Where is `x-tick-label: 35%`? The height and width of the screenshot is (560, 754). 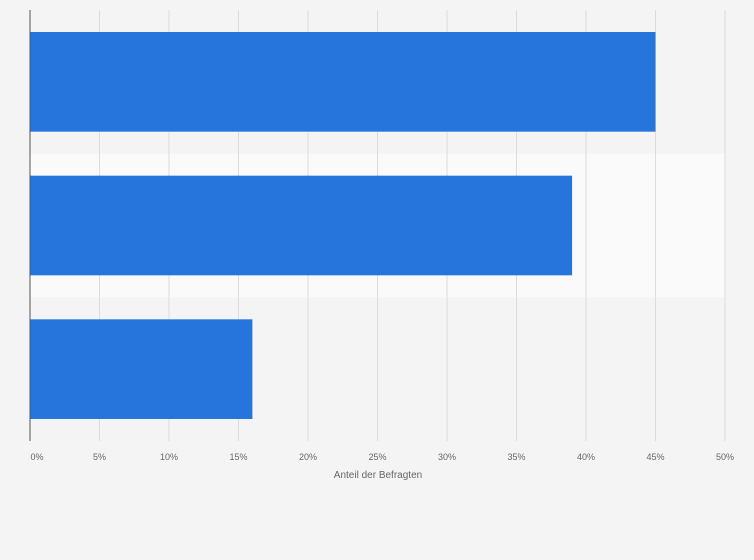 x-tick-label: 35% is located at coordinates (516, 457).